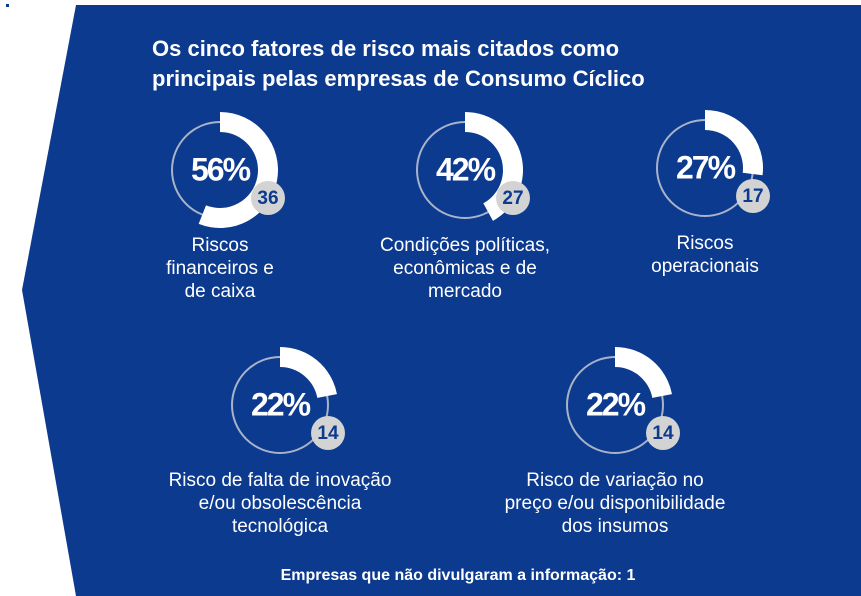  What do you see at coordinates (220, 291) in the screenshot?
I see `item-label: de caixa` at bounding box center [220, 291].